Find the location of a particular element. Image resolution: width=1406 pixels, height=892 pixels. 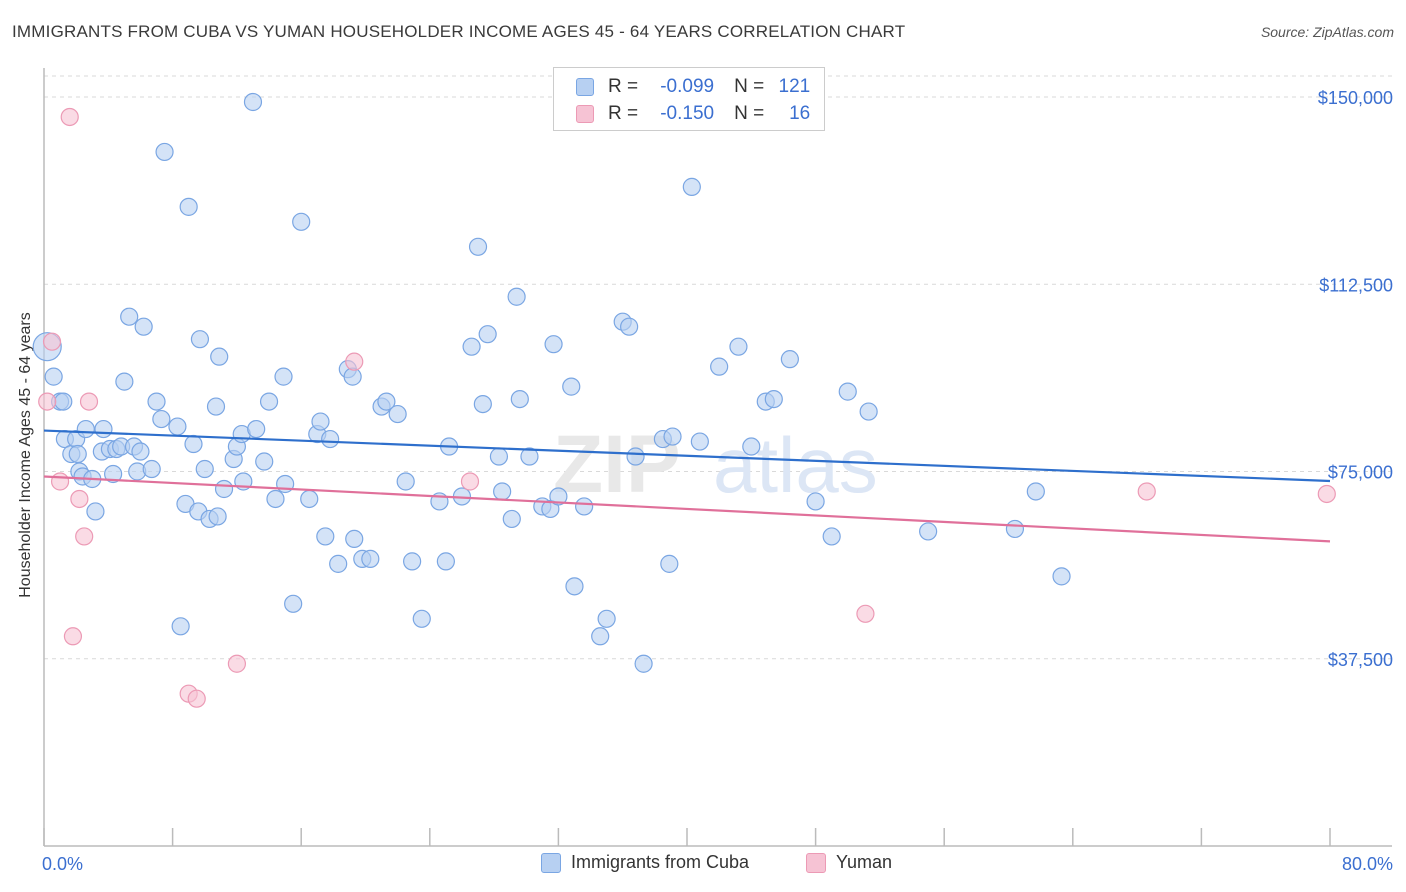

yuman-trend-line is located at coordinates (687, 509).